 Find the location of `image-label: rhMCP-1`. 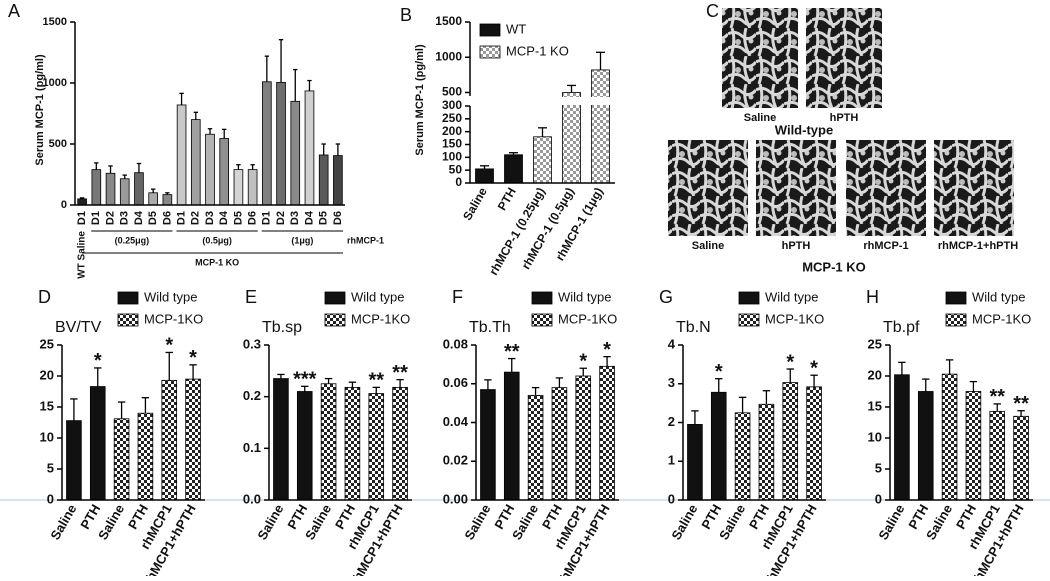

image-label: rhMCP-1 is located at coordinates (885, 246).